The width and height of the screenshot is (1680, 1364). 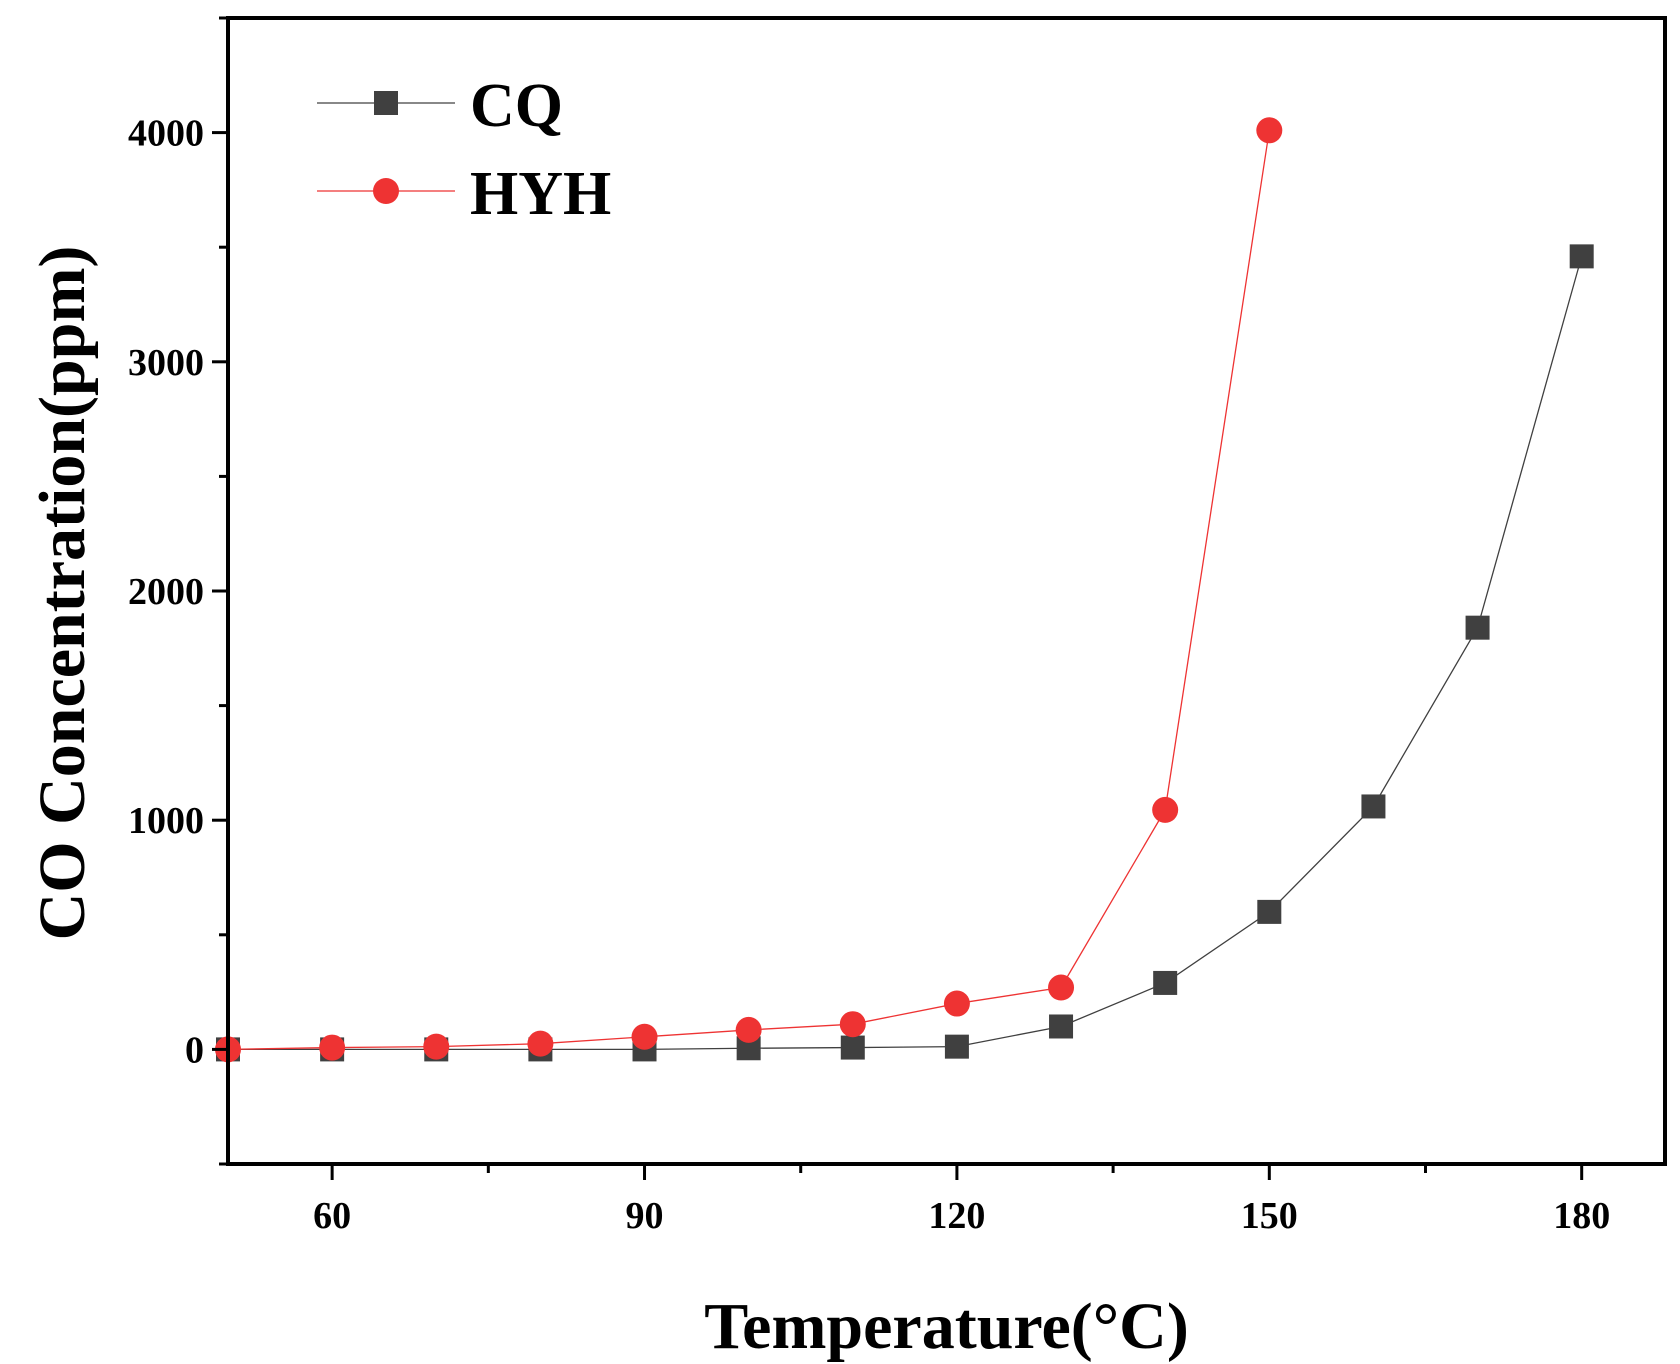 What do you see at coordinates (1581, 1216) in the screenshot?
I see `x-tick-label: 180` at bounding box center [1581, 1216].